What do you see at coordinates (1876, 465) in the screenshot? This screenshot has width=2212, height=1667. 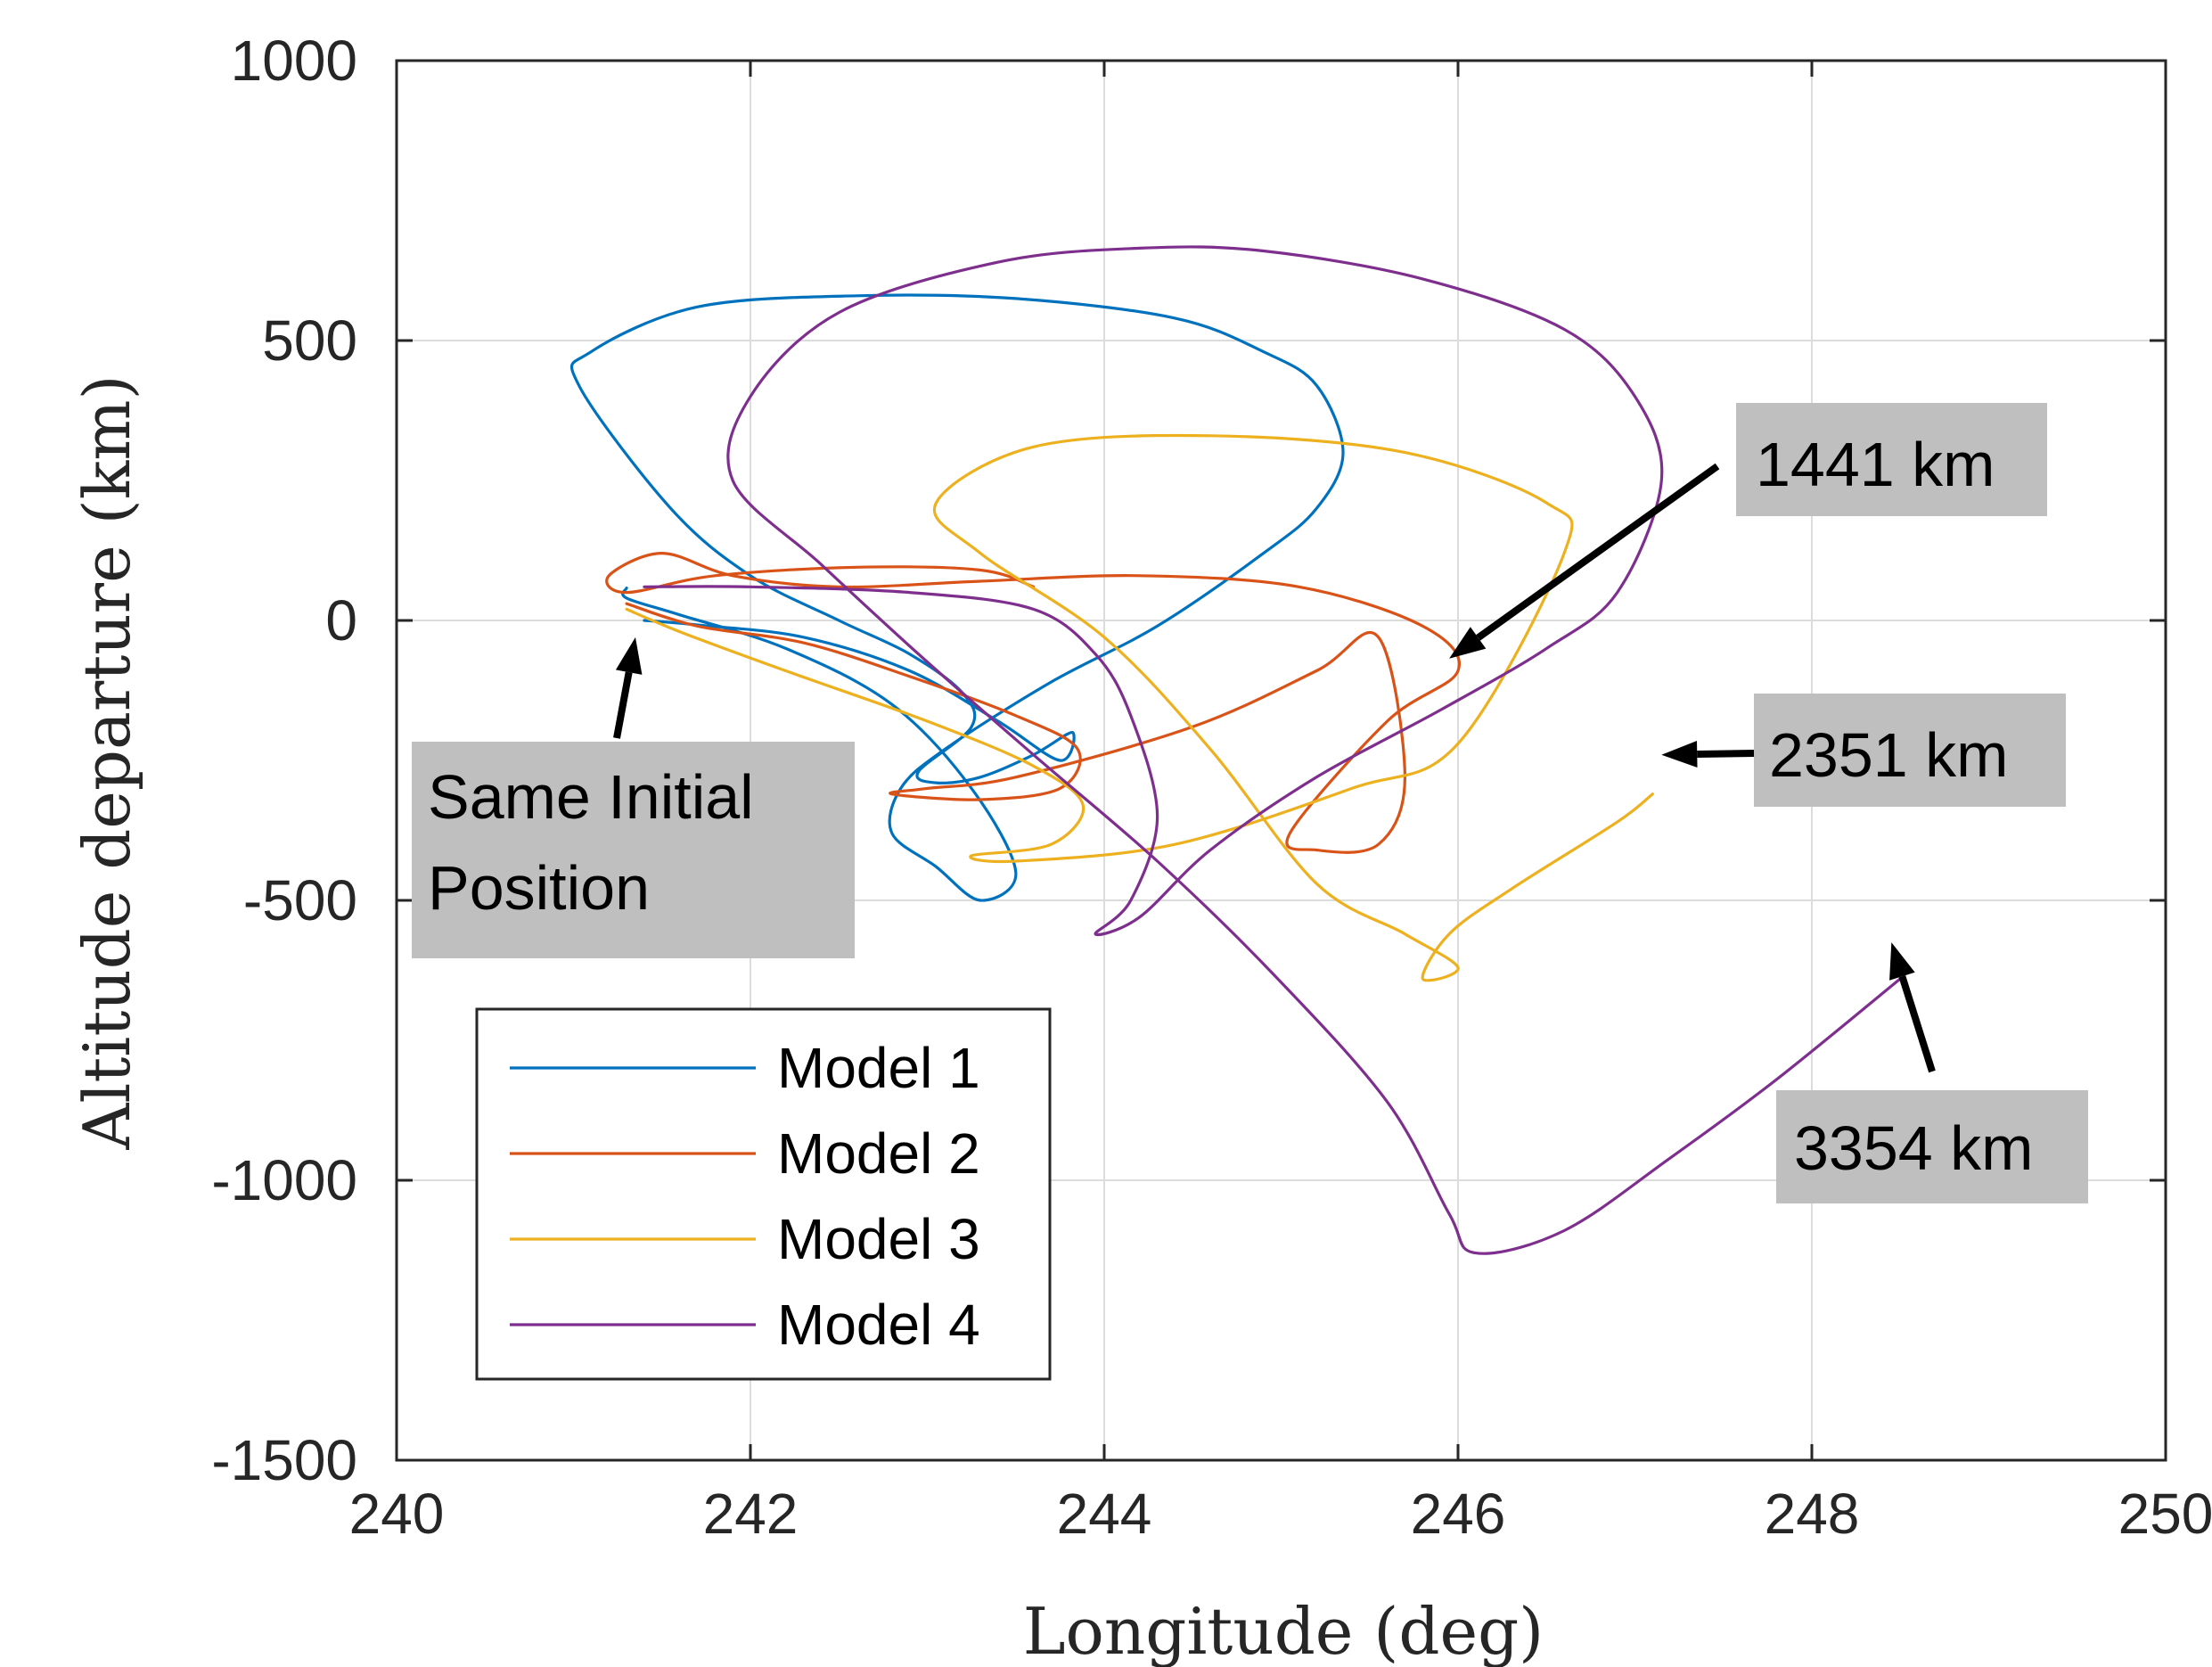 I see `annotation-text: 1441 km` at bounding box center [1876, 465].